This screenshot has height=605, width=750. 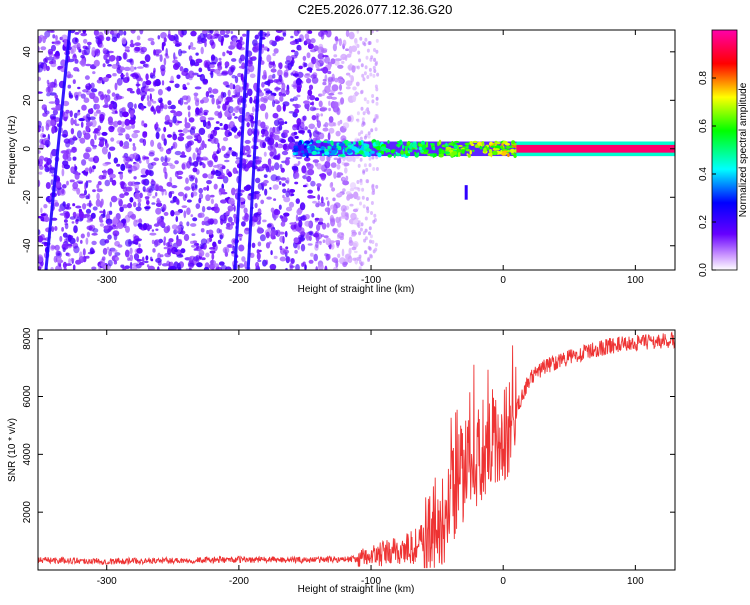 I want to click on spectrogram-y-tick-label: -40, so click(x=27, y=245).